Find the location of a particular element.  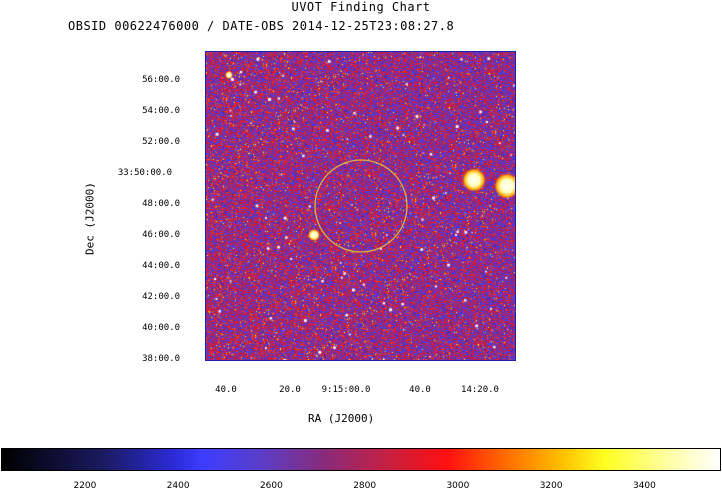

y-tick-label: 56:00.0 is located at coordinates (161, 80).